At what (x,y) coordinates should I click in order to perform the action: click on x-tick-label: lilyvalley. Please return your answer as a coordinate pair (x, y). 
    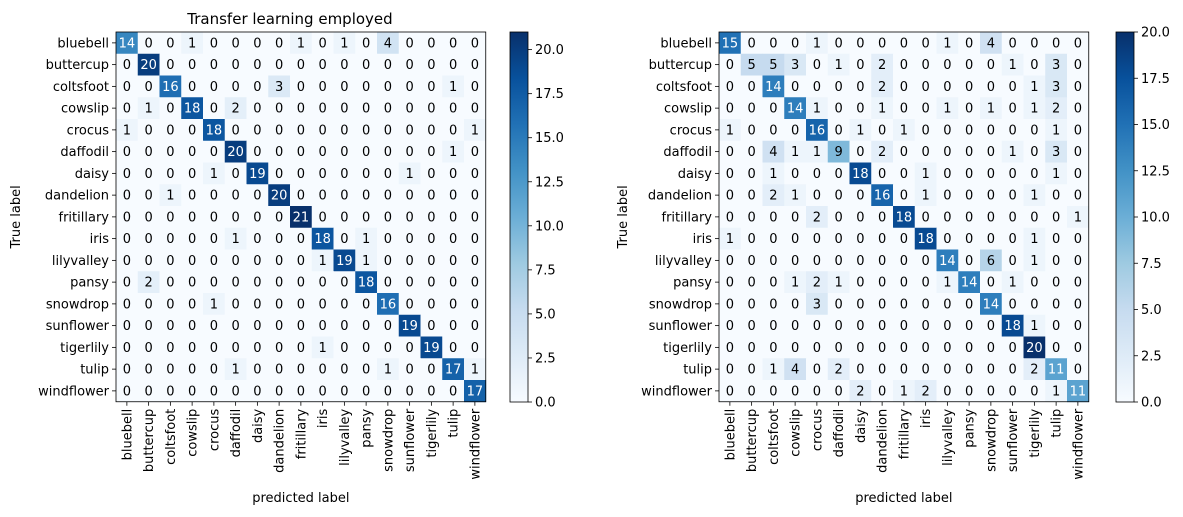
    Looking at the image, I should click on (948, 436).